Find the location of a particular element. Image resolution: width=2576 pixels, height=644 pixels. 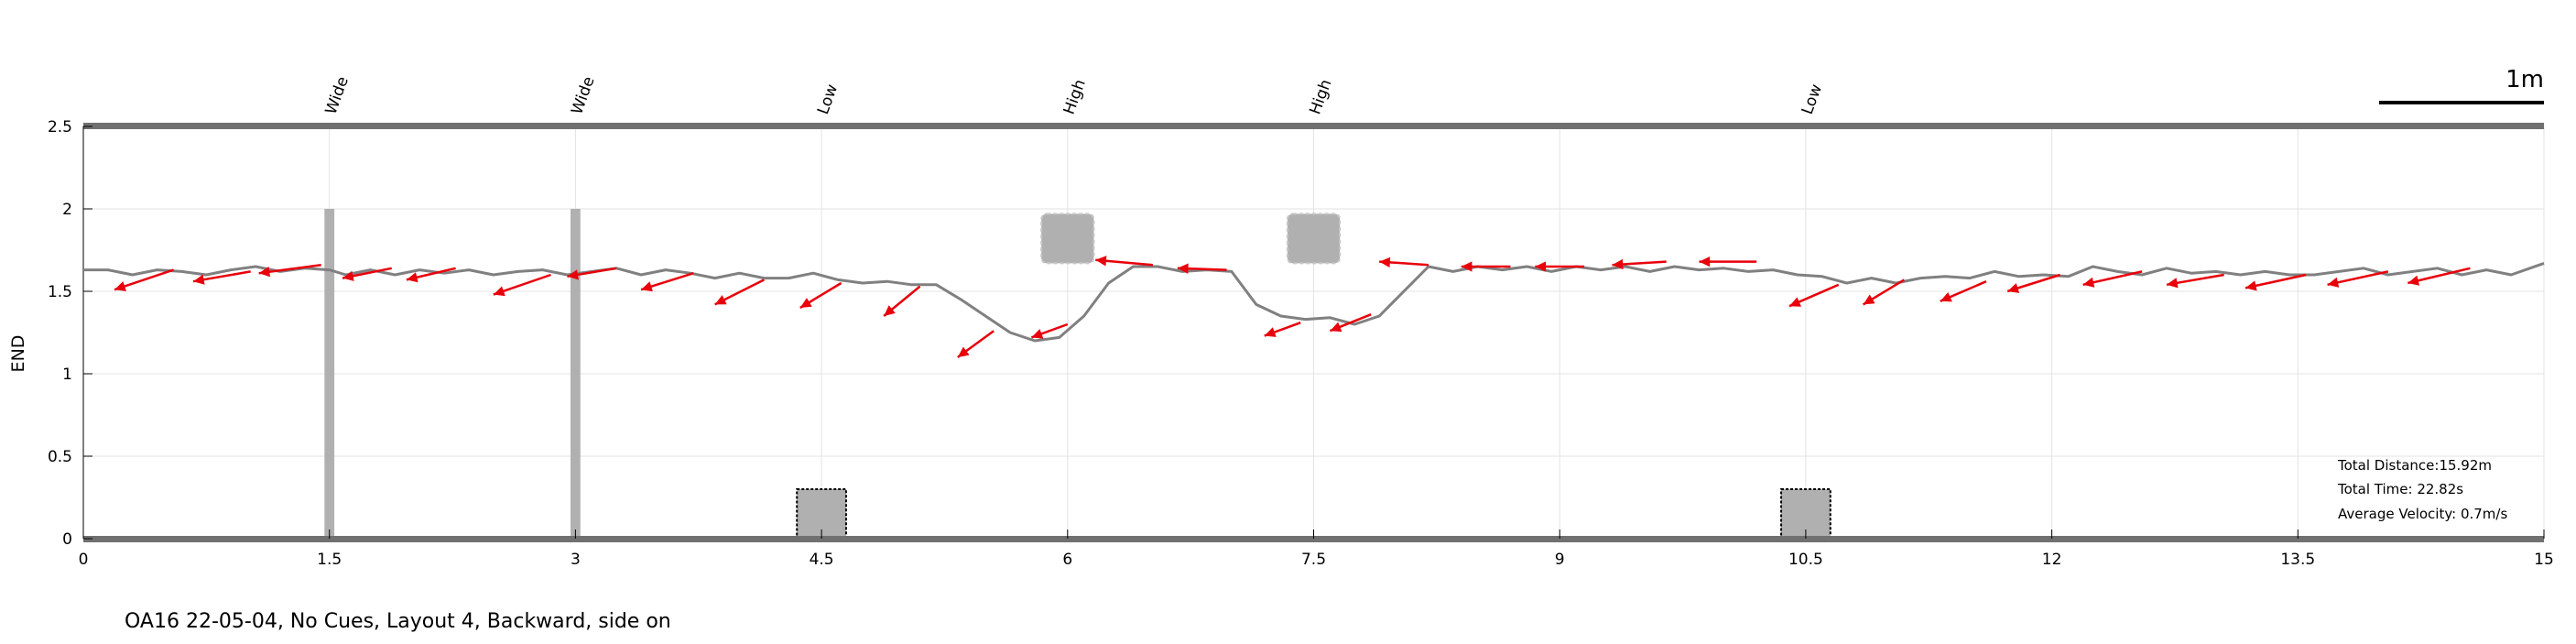

y-tick-label: 0.5 is located at coordinates (60, 457).